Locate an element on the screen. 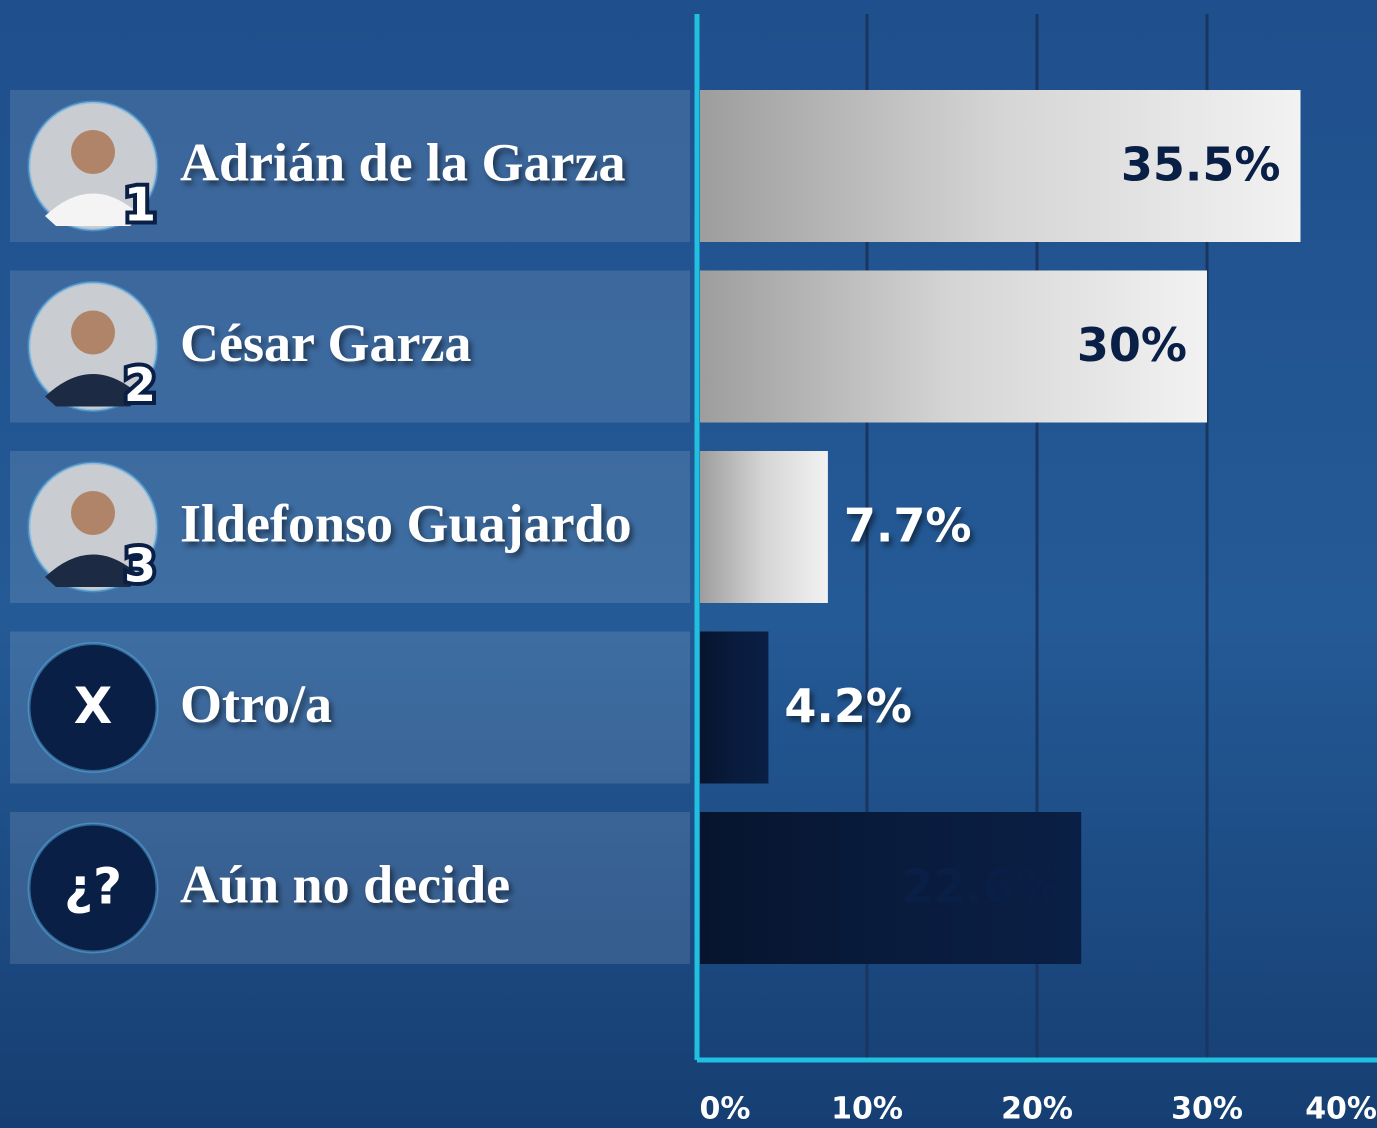  category-label: Aún no decide is located at coordinates (345, 884).